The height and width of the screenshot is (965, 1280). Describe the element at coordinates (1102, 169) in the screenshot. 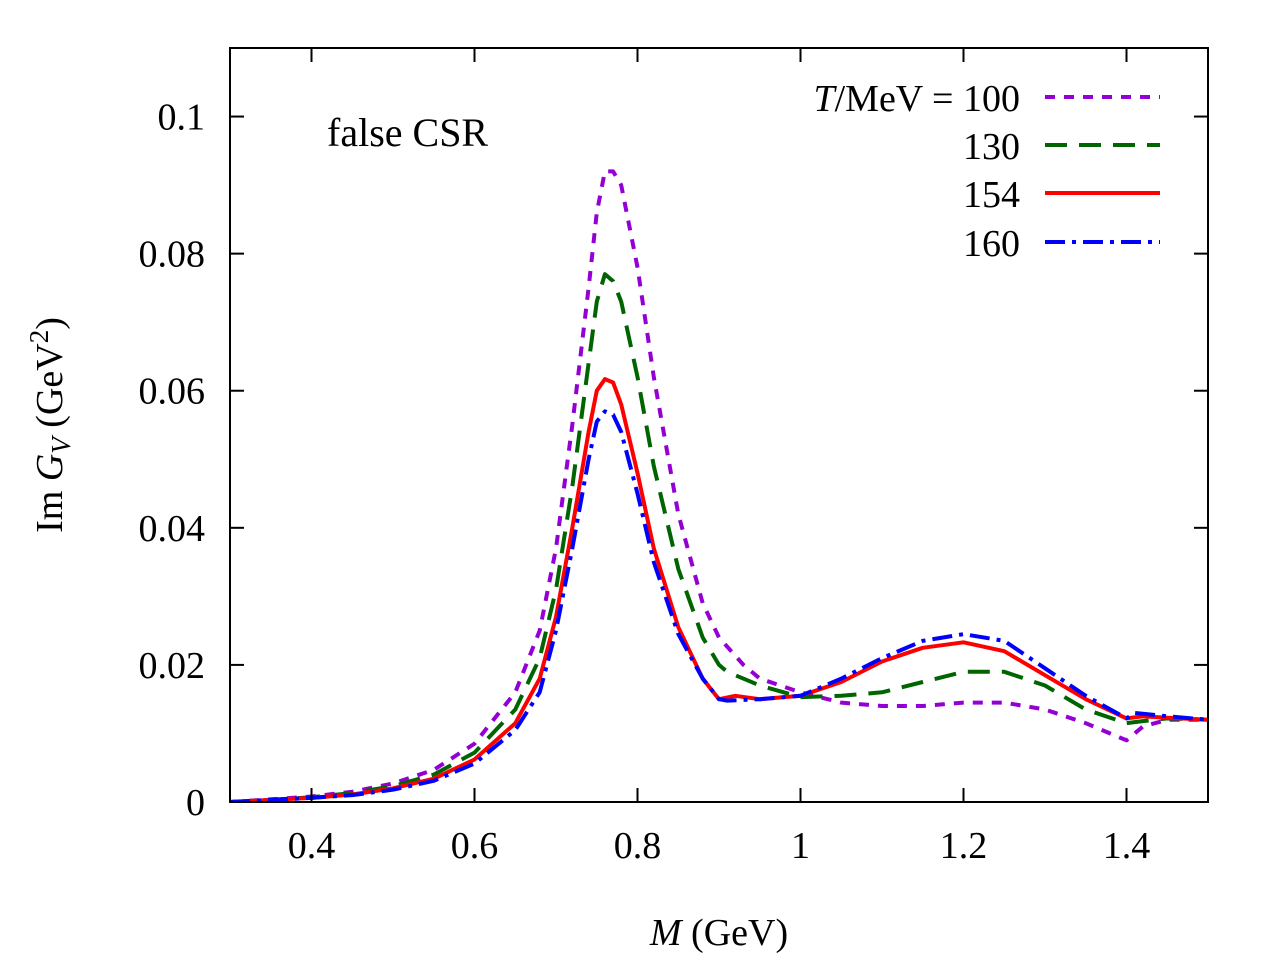

I see `legend-swatches` at that location.